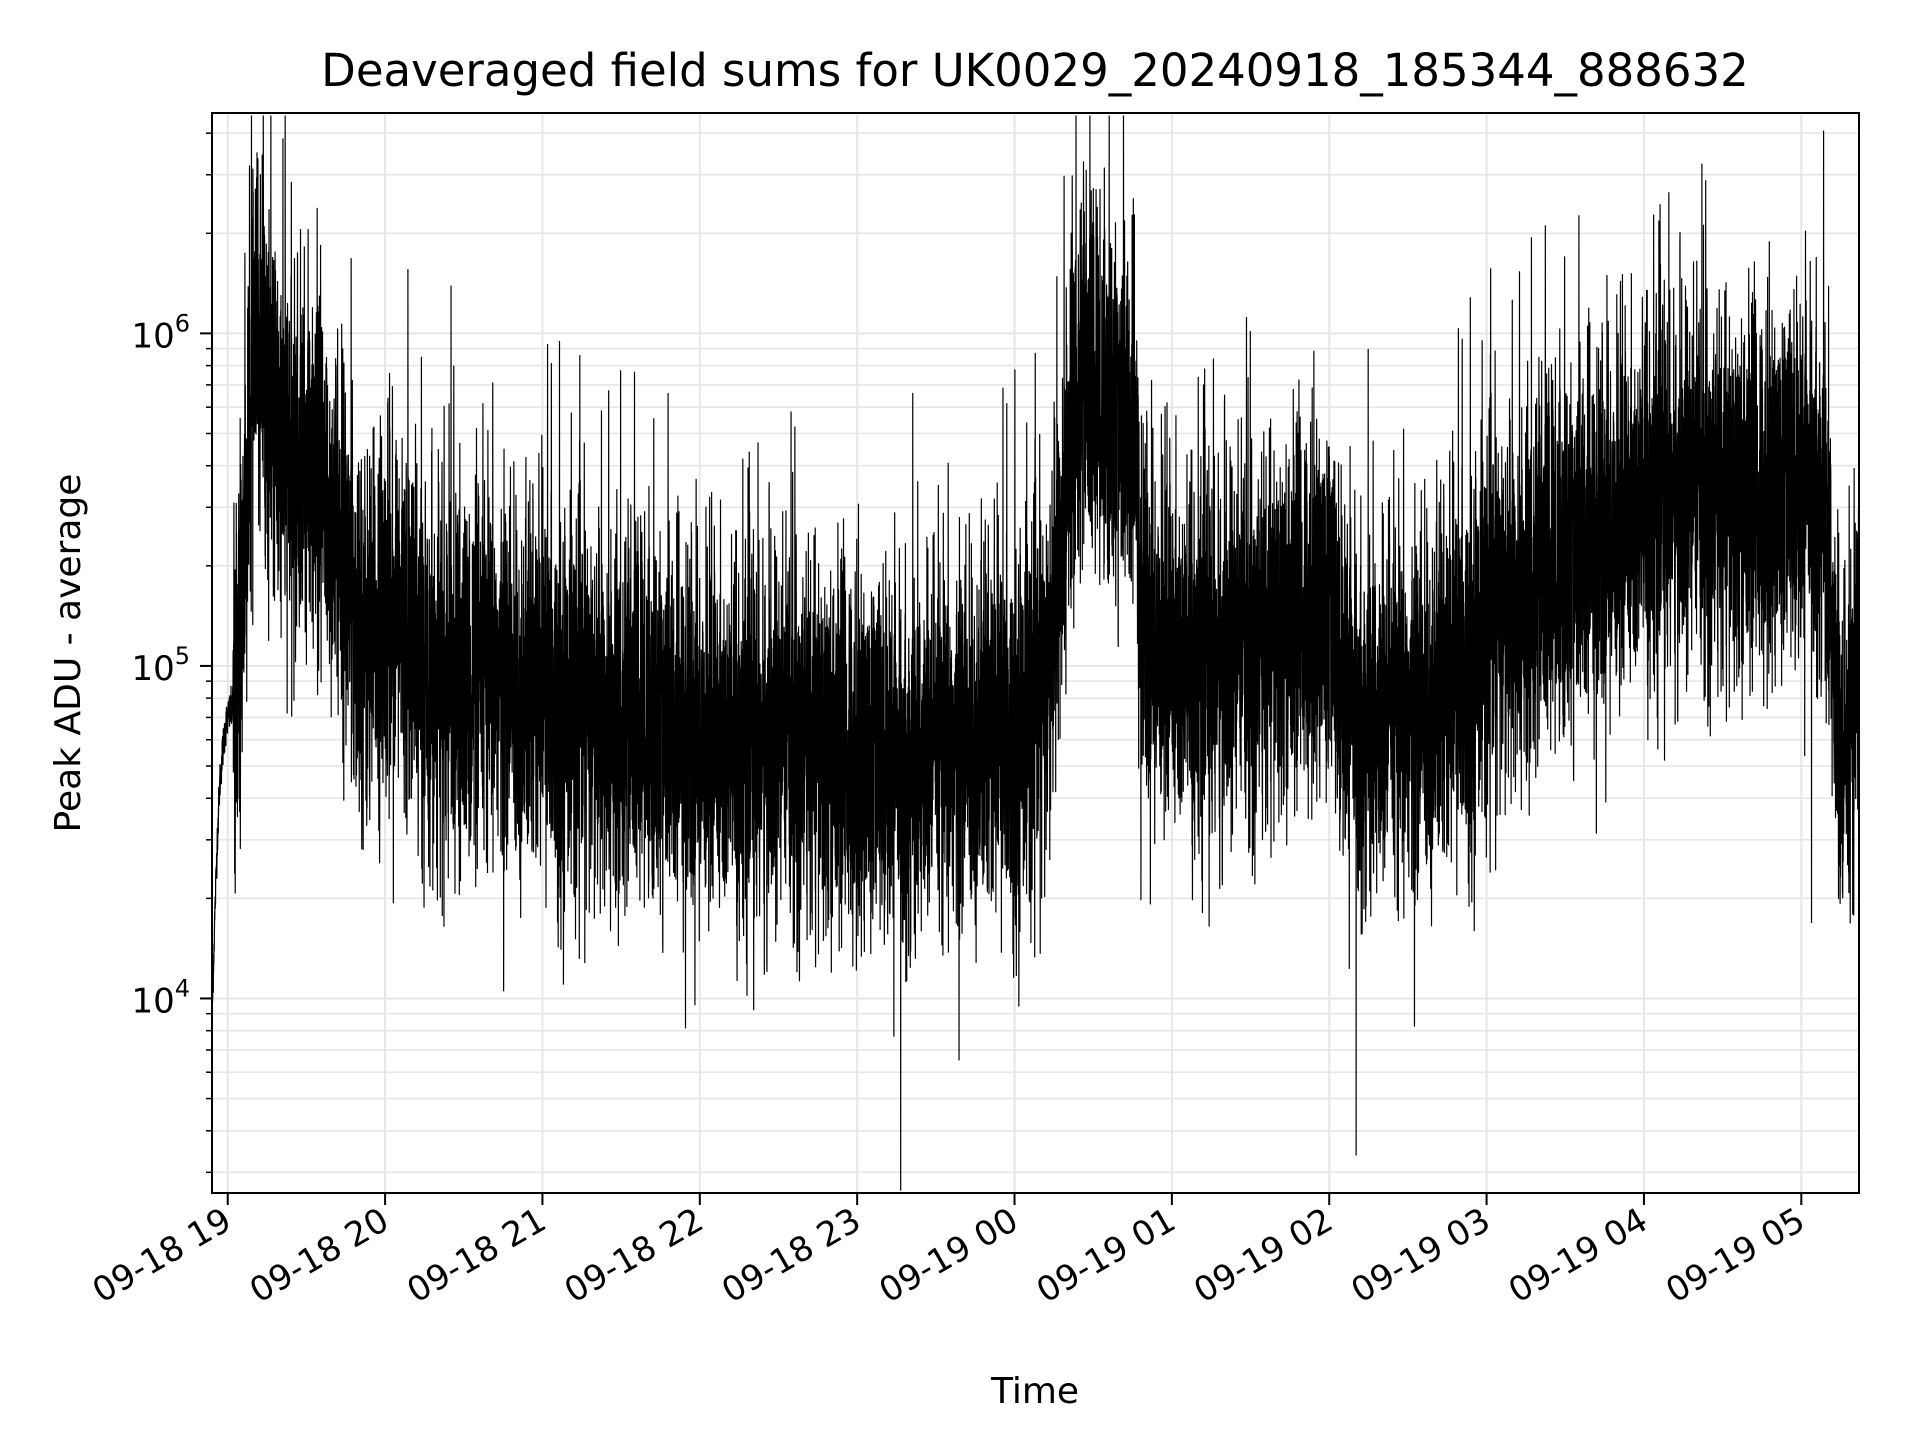 The width and height of the screenshot is (1920, 1444). Describe the element at coordinates (68, 653) in the screenshot. I see `y-axis-label: Peak ADU - average` at that location.